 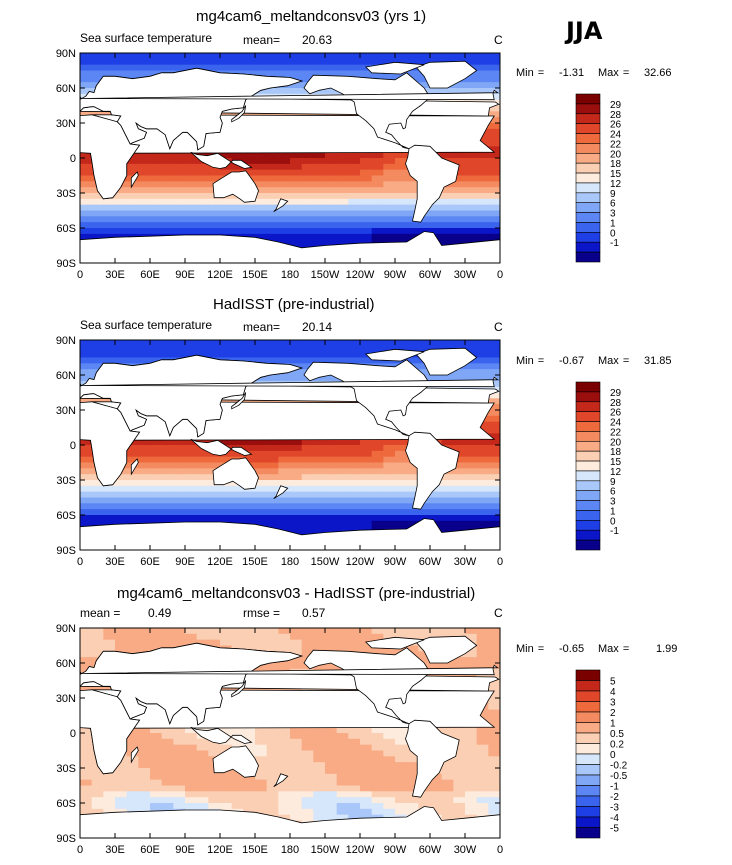 I want to click on land-japan, so click(x=239, y=114).